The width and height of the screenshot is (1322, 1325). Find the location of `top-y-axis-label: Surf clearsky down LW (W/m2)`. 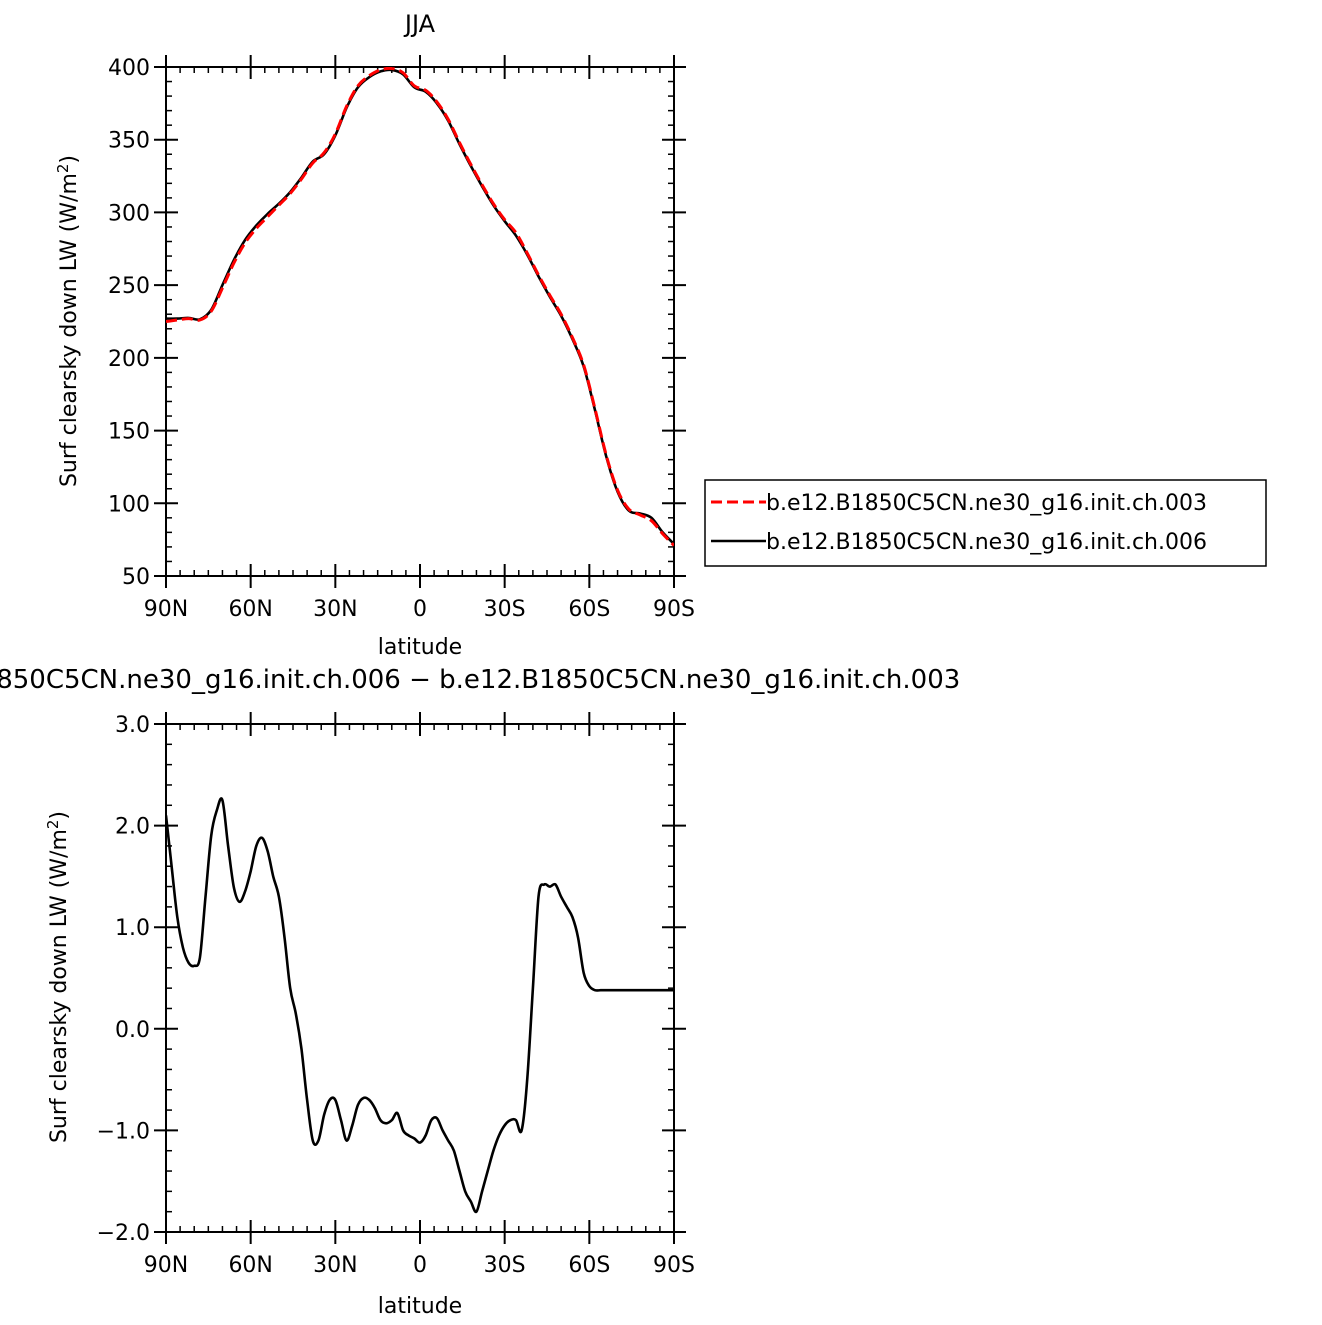

top-y-axis-label: Surf clearsky down LW (W/m2) is located at coordinates (68, 321).